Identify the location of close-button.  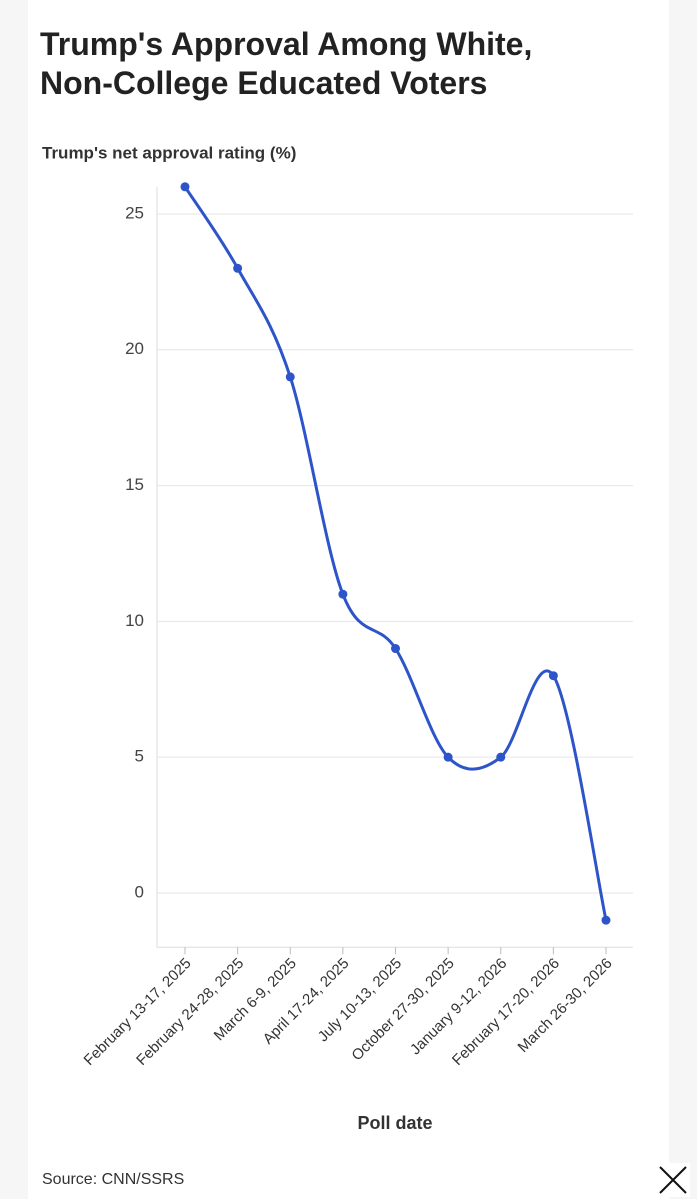
(673, 1180).